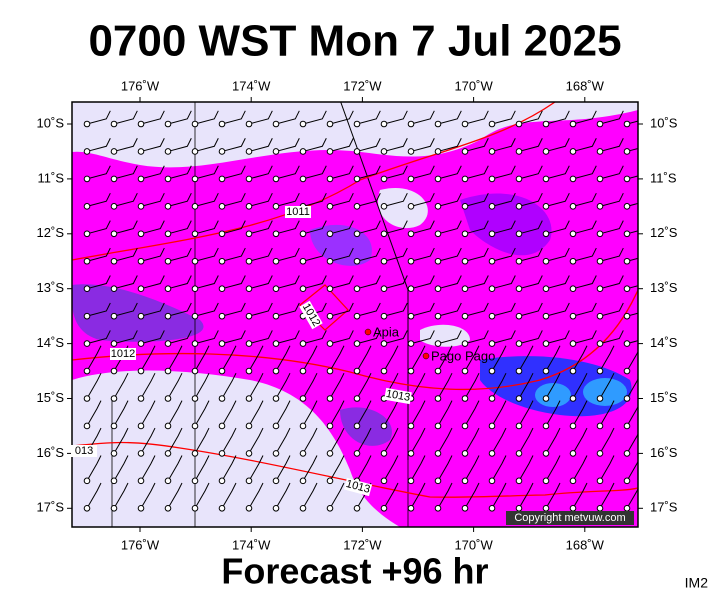 This screenshot has width=711, height=600. Describe the element at coordinates (366, 426) in the screenshot. I see `moderate-rain` at that location.